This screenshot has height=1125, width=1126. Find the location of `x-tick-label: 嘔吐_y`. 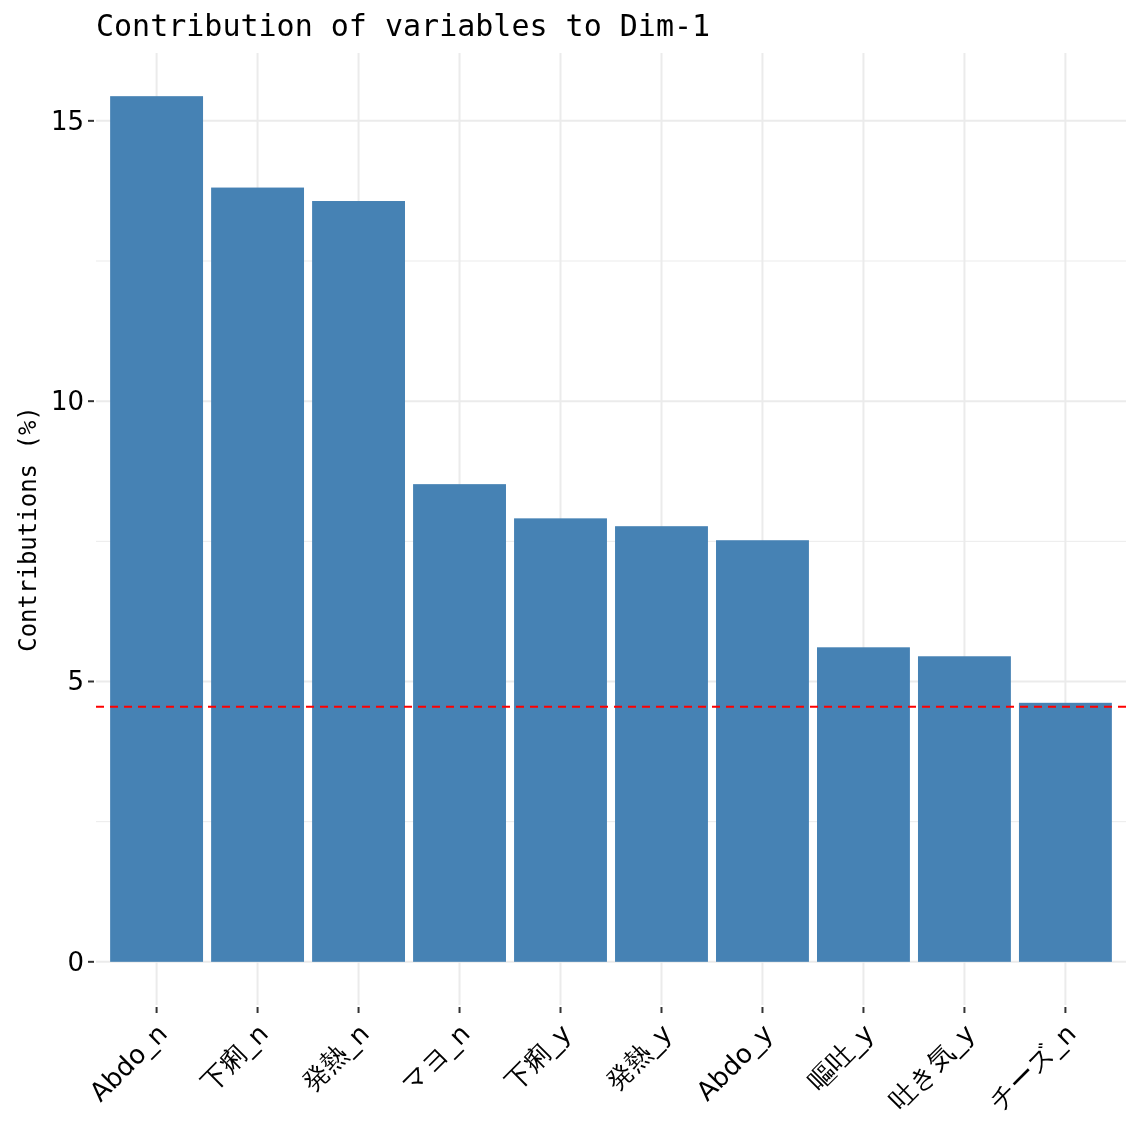

x-tick-label: 嘔吐_y is located at coordinates (840, 1057).